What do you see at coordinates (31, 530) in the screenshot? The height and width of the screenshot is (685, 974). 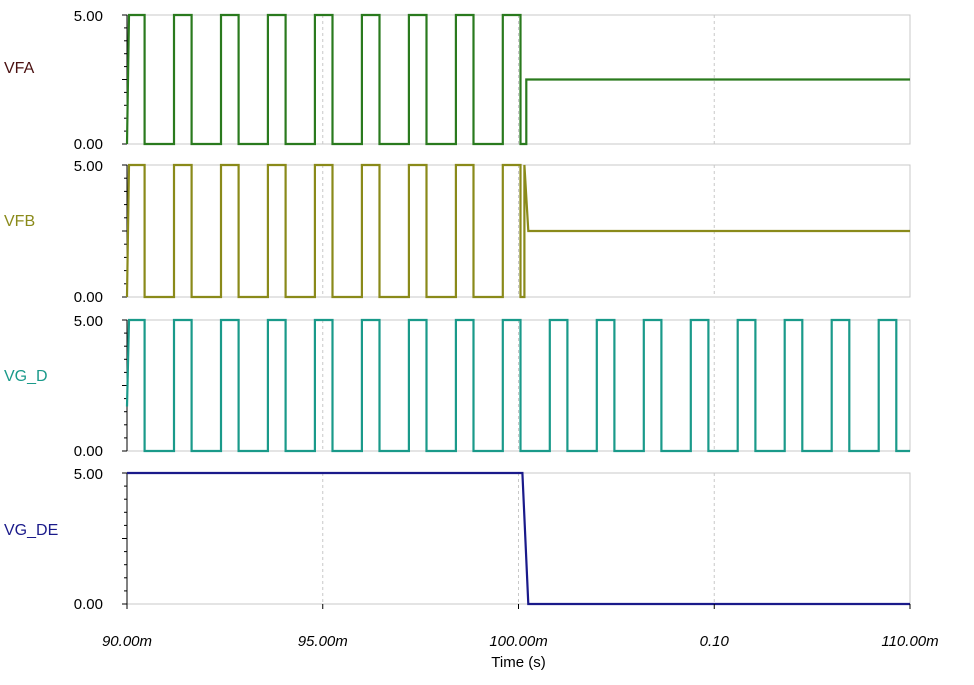 I see `trace-name-label: VG_DE` at bounding box center [31, 530].